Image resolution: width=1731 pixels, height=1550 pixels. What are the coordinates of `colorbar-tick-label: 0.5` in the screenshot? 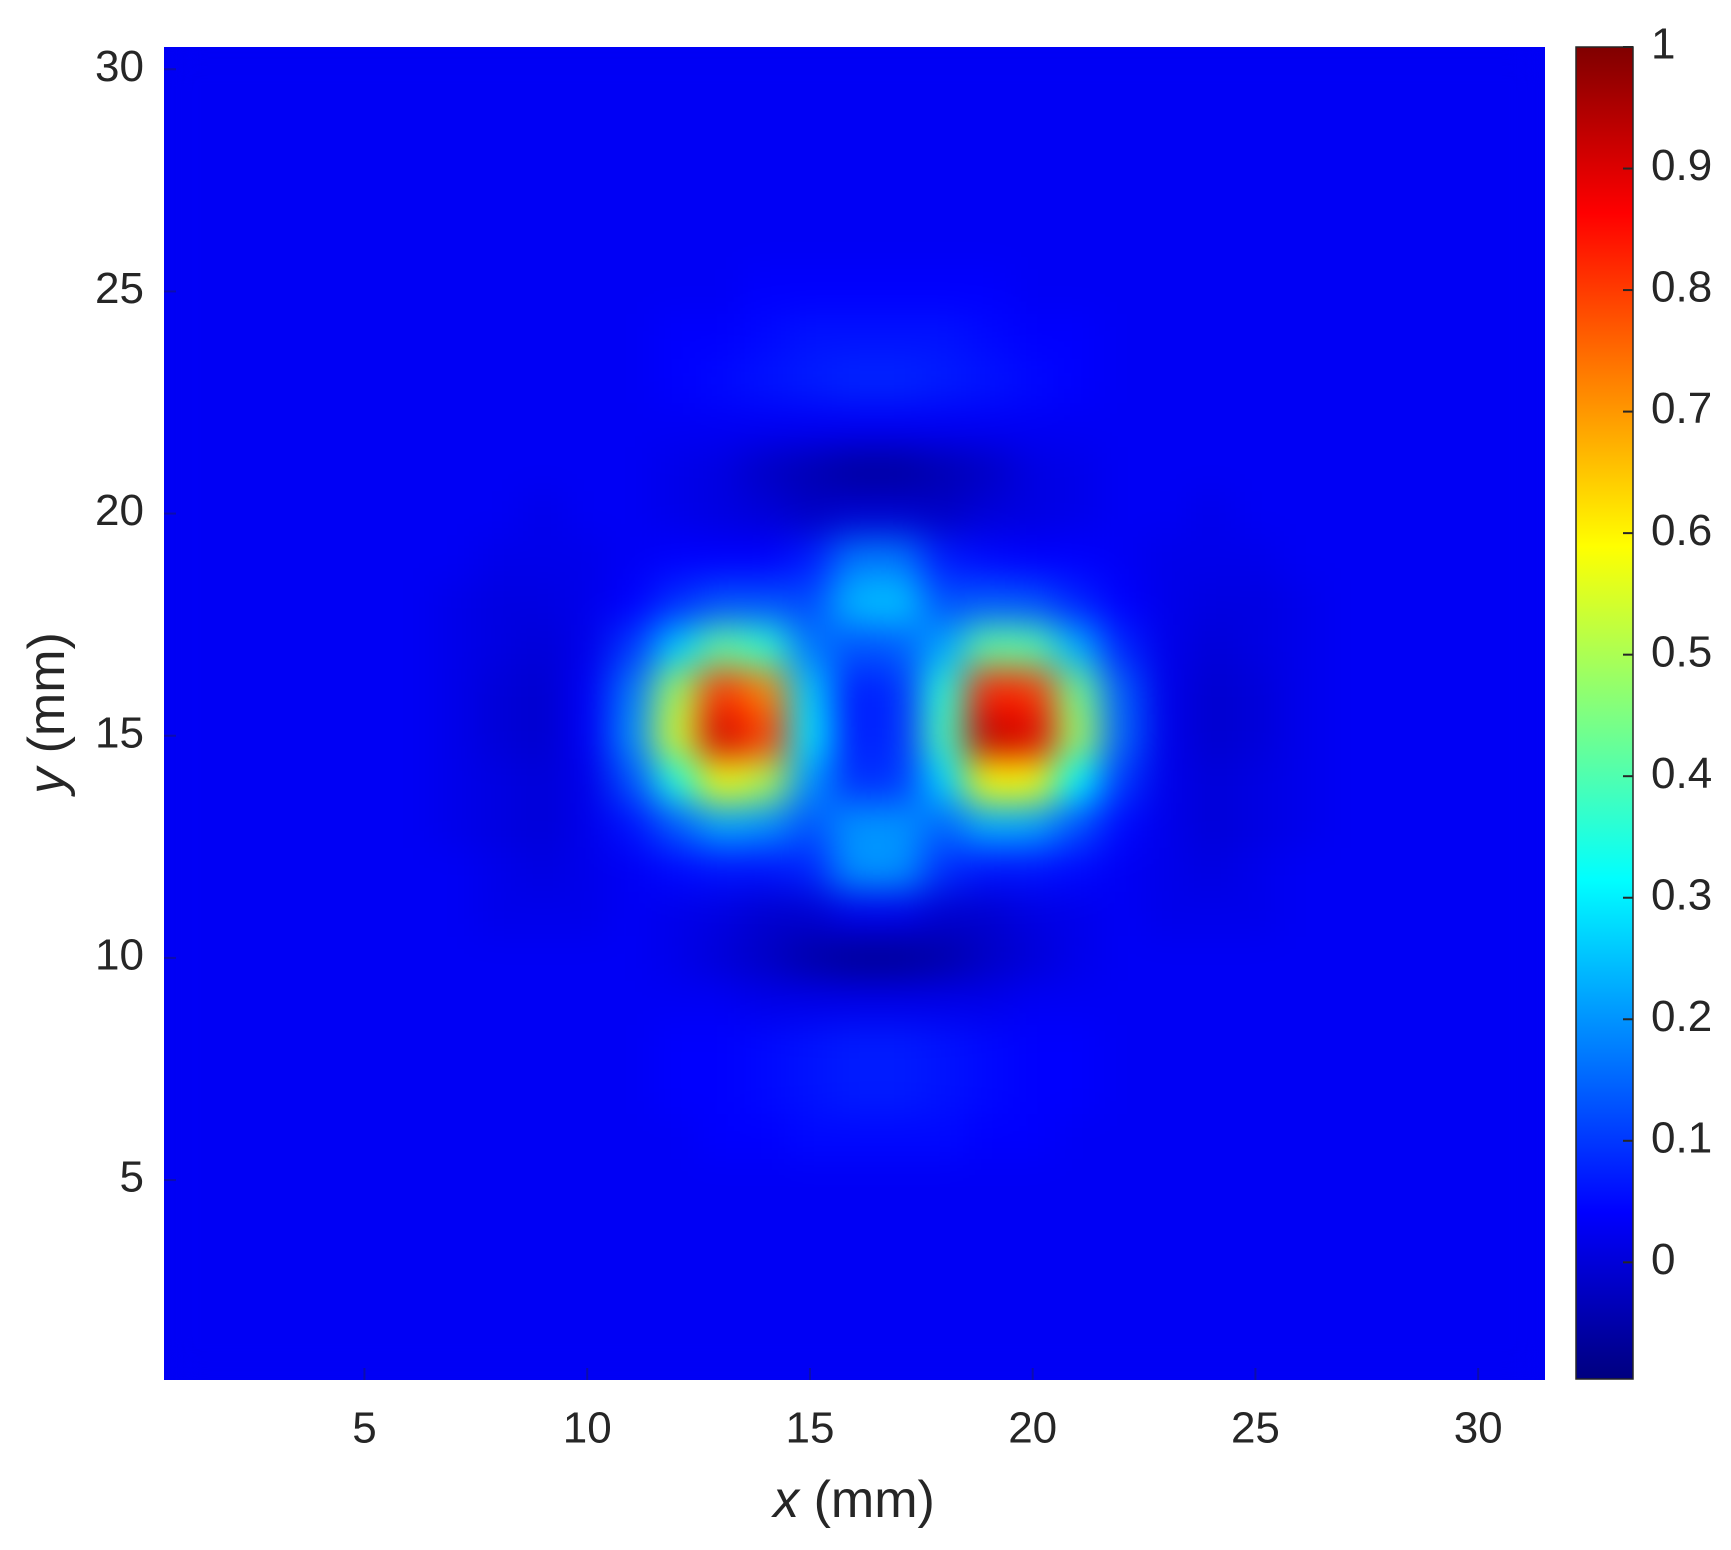 It's located at (1681, 651).